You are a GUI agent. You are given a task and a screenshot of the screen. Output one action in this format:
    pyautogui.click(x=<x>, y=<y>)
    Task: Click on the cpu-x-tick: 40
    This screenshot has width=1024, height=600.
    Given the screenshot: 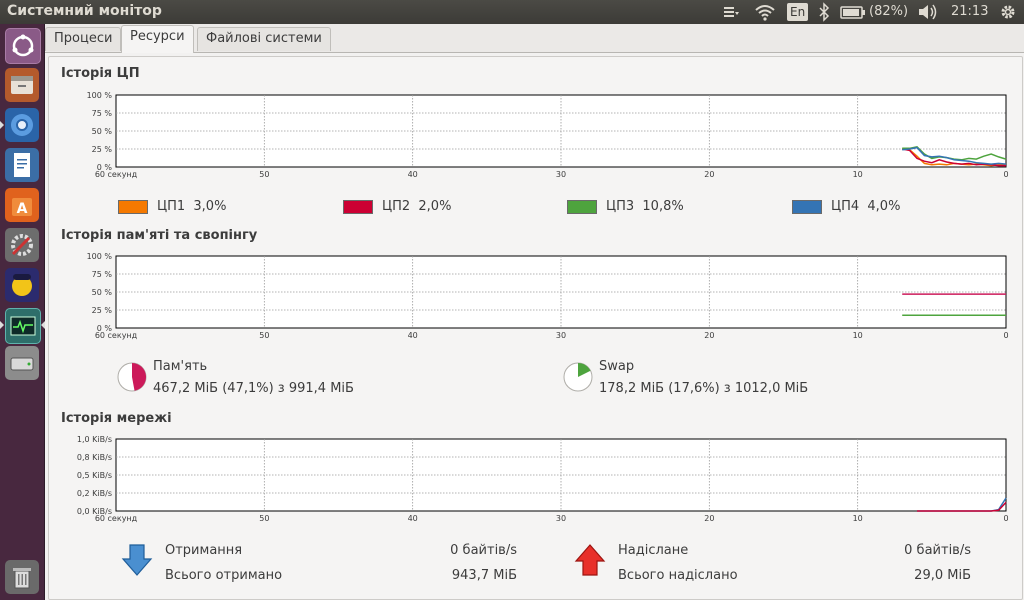 What is the action you would take?
    pyautogui.click(x=413, y=174)
    